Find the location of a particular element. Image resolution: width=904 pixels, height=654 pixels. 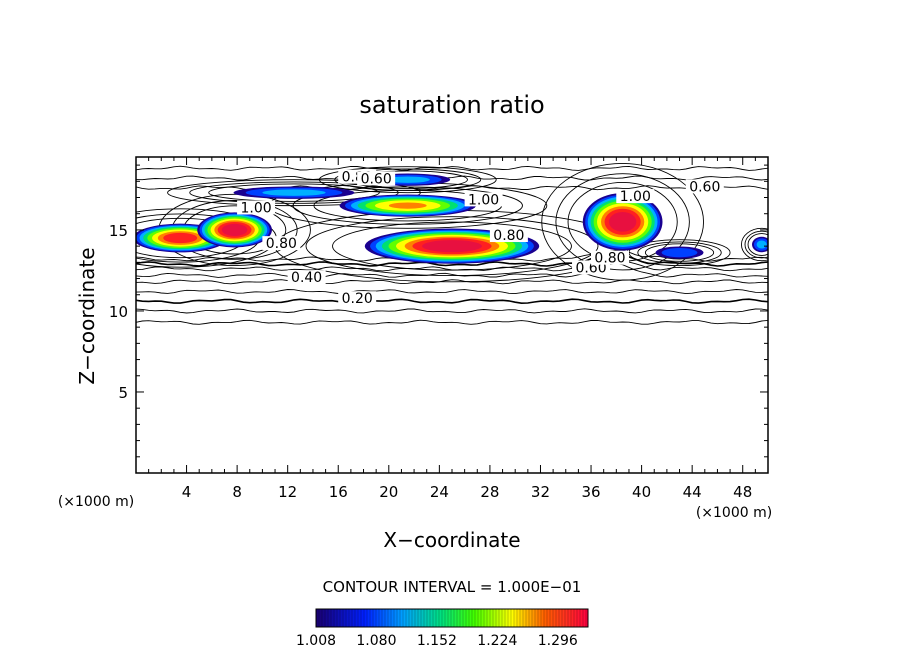

x-tick-label: 48 is located at coordinates (742, 492).